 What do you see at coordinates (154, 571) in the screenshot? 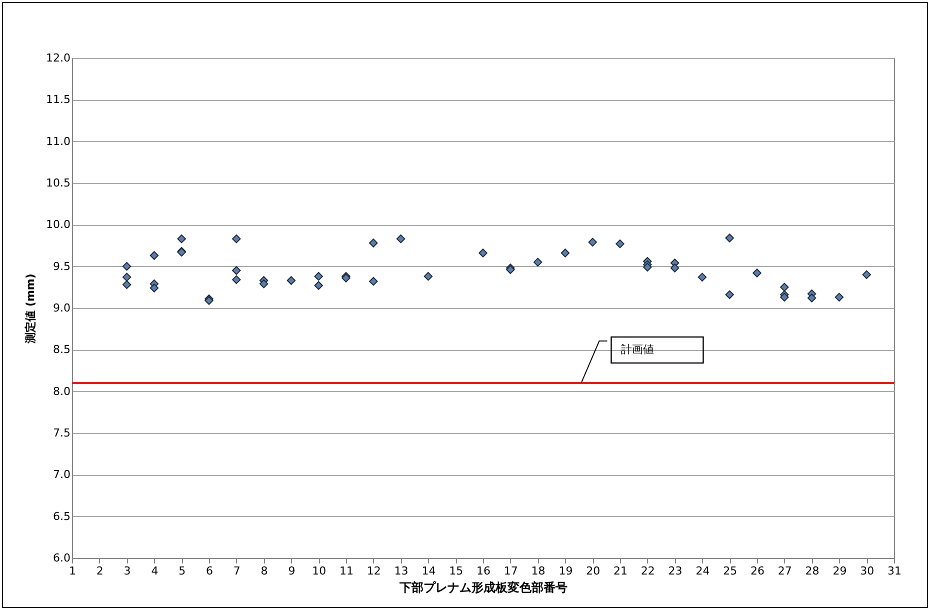
I see `x-tick-label: 4` at bounding box center [154, 571].